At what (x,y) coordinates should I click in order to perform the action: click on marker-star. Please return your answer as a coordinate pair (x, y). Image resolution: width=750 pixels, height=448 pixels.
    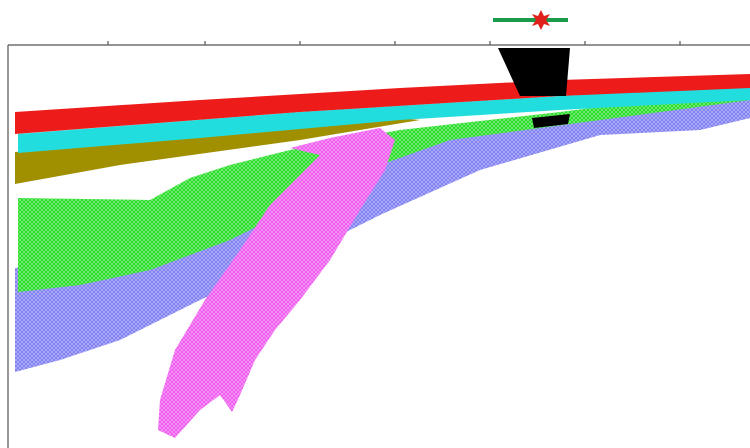
    Looking at the image, I should click on (541, 20).